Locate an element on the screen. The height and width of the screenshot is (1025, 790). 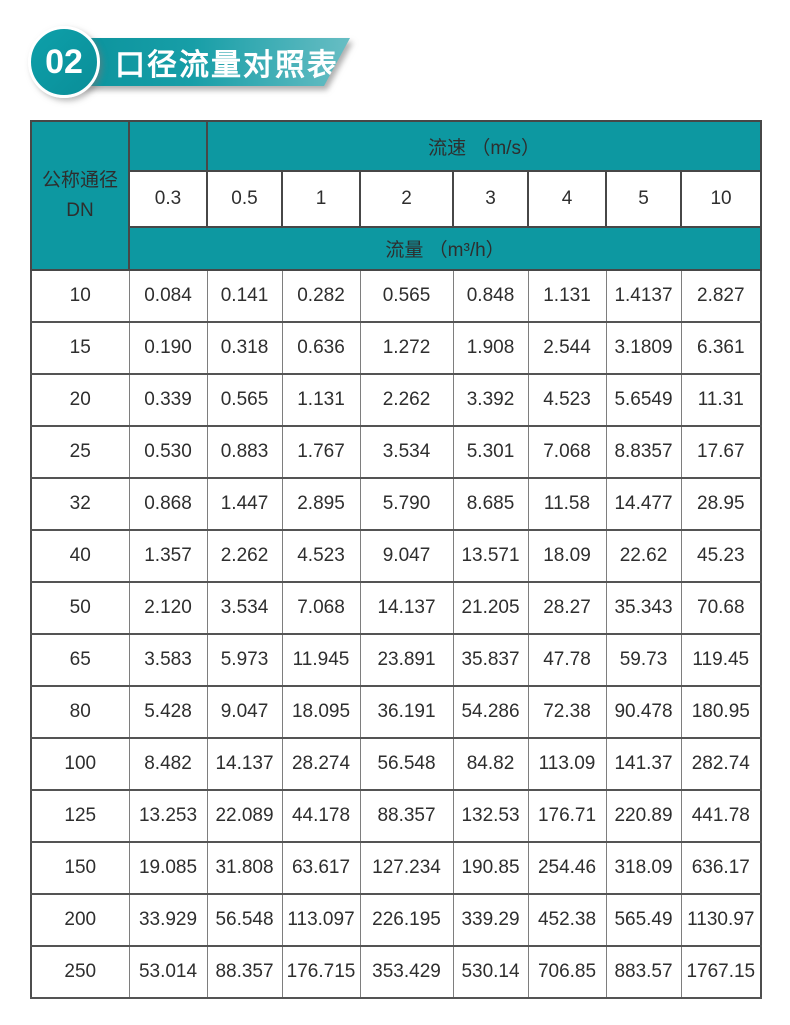
corner-header-cell: 公称通径 DN is located at coordinates (80, 195).